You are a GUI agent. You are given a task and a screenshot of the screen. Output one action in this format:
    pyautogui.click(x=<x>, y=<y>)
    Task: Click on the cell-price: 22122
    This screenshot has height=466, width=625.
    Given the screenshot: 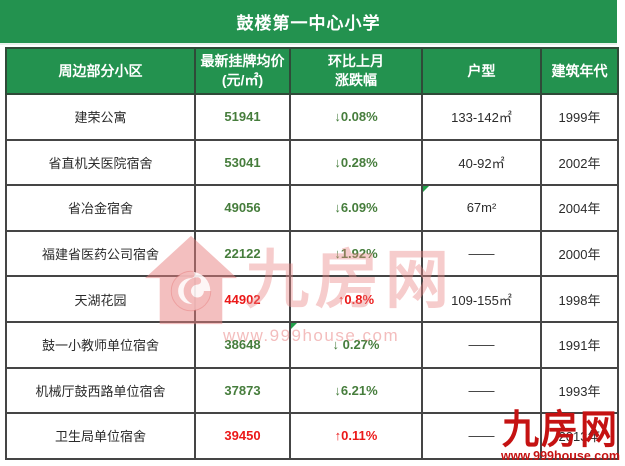 What is the action you would take?
    pyautogui.click(x=242, y=253)
    